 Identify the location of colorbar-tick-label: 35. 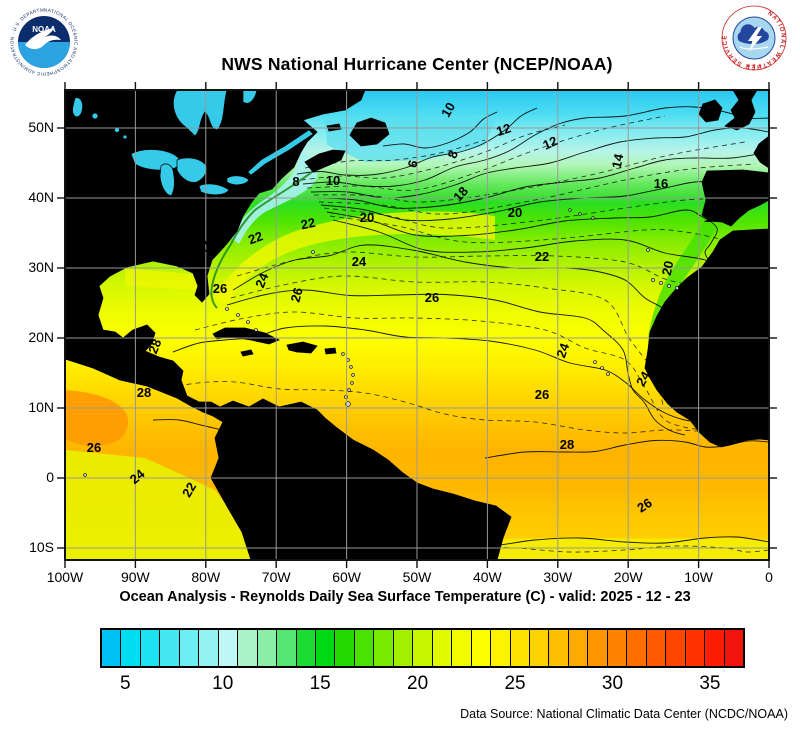
(710, 683).